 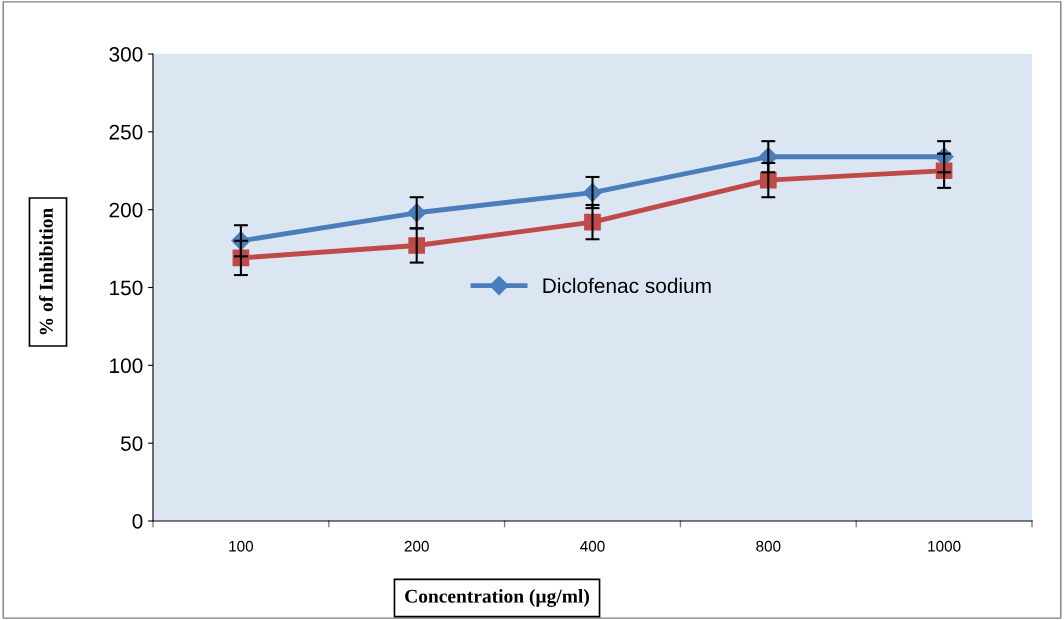 I want to click on y-tick-label: 150, so click(x=126, y=288).